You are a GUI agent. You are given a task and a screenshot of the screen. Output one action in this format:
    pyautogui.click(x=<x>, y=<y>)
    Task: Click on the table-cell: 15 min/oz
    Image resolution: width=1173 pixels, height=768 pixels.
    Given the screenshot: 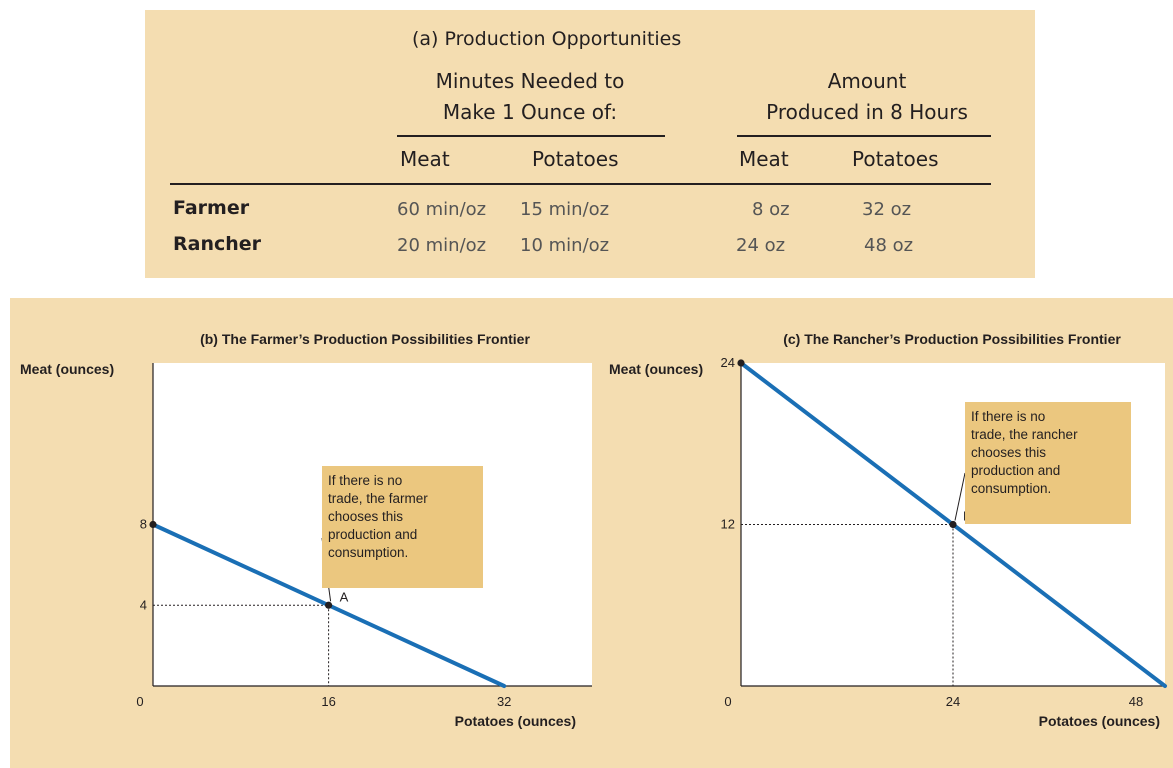 What is the action you would take?
    pyautogui.click(x=565, y=209)
    